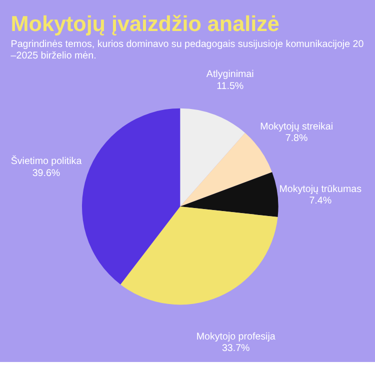 The width and height of the screenshot is (375, 375). I want to click on data-label: 11.5%, so click(230, 86).